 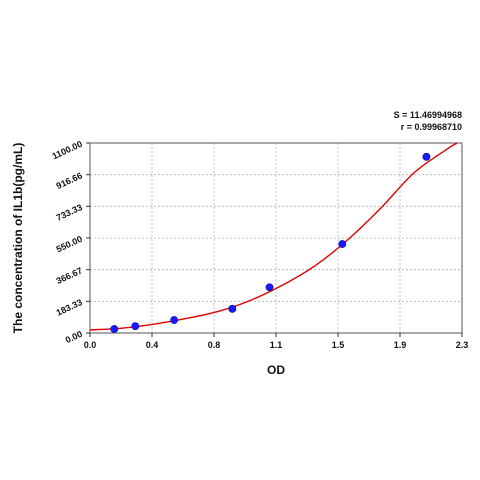 I want to click on fit-r-statistic: r = 0.99968710, so click(x=431, y=127).